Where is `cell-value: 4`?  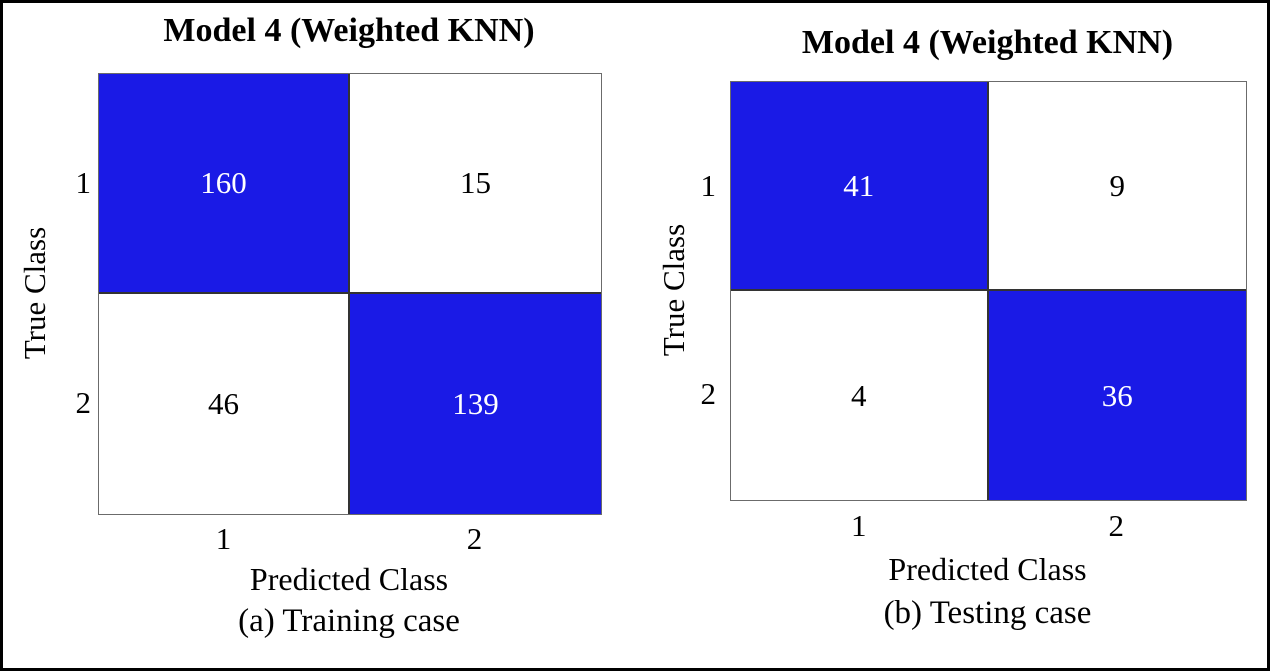 cell-value: 4 is located at coordinates (859, 395).